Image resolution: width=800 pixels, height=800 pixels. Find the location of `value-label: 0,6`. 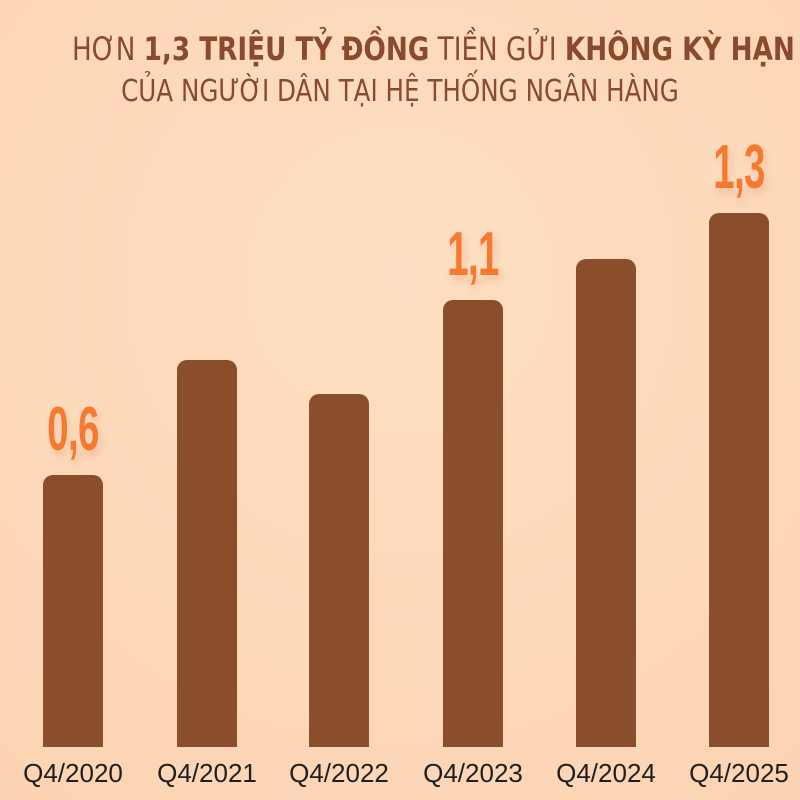

value-label: 0,6 is located at coordinates (73, 429).